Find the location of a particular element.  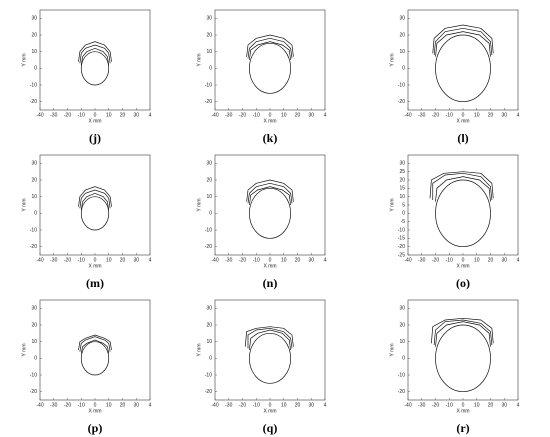

panel-label: (n) is located at coordinates (270, 283).